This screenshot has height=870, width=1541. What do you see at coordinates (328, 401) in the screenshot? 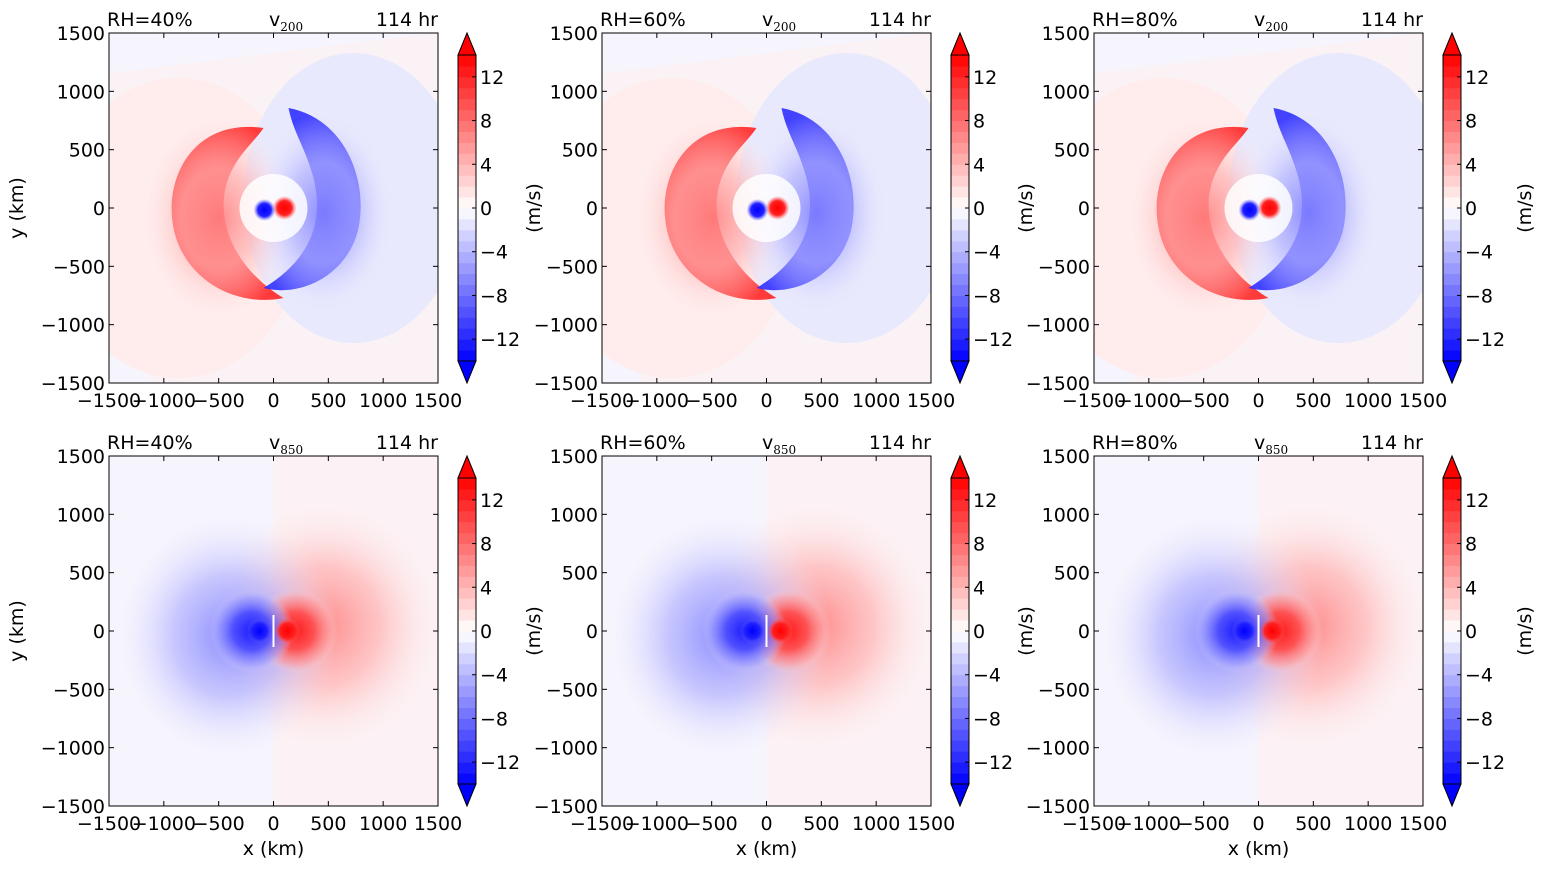
I see `x-tick-label: 500` at bounding box center [328, 401].